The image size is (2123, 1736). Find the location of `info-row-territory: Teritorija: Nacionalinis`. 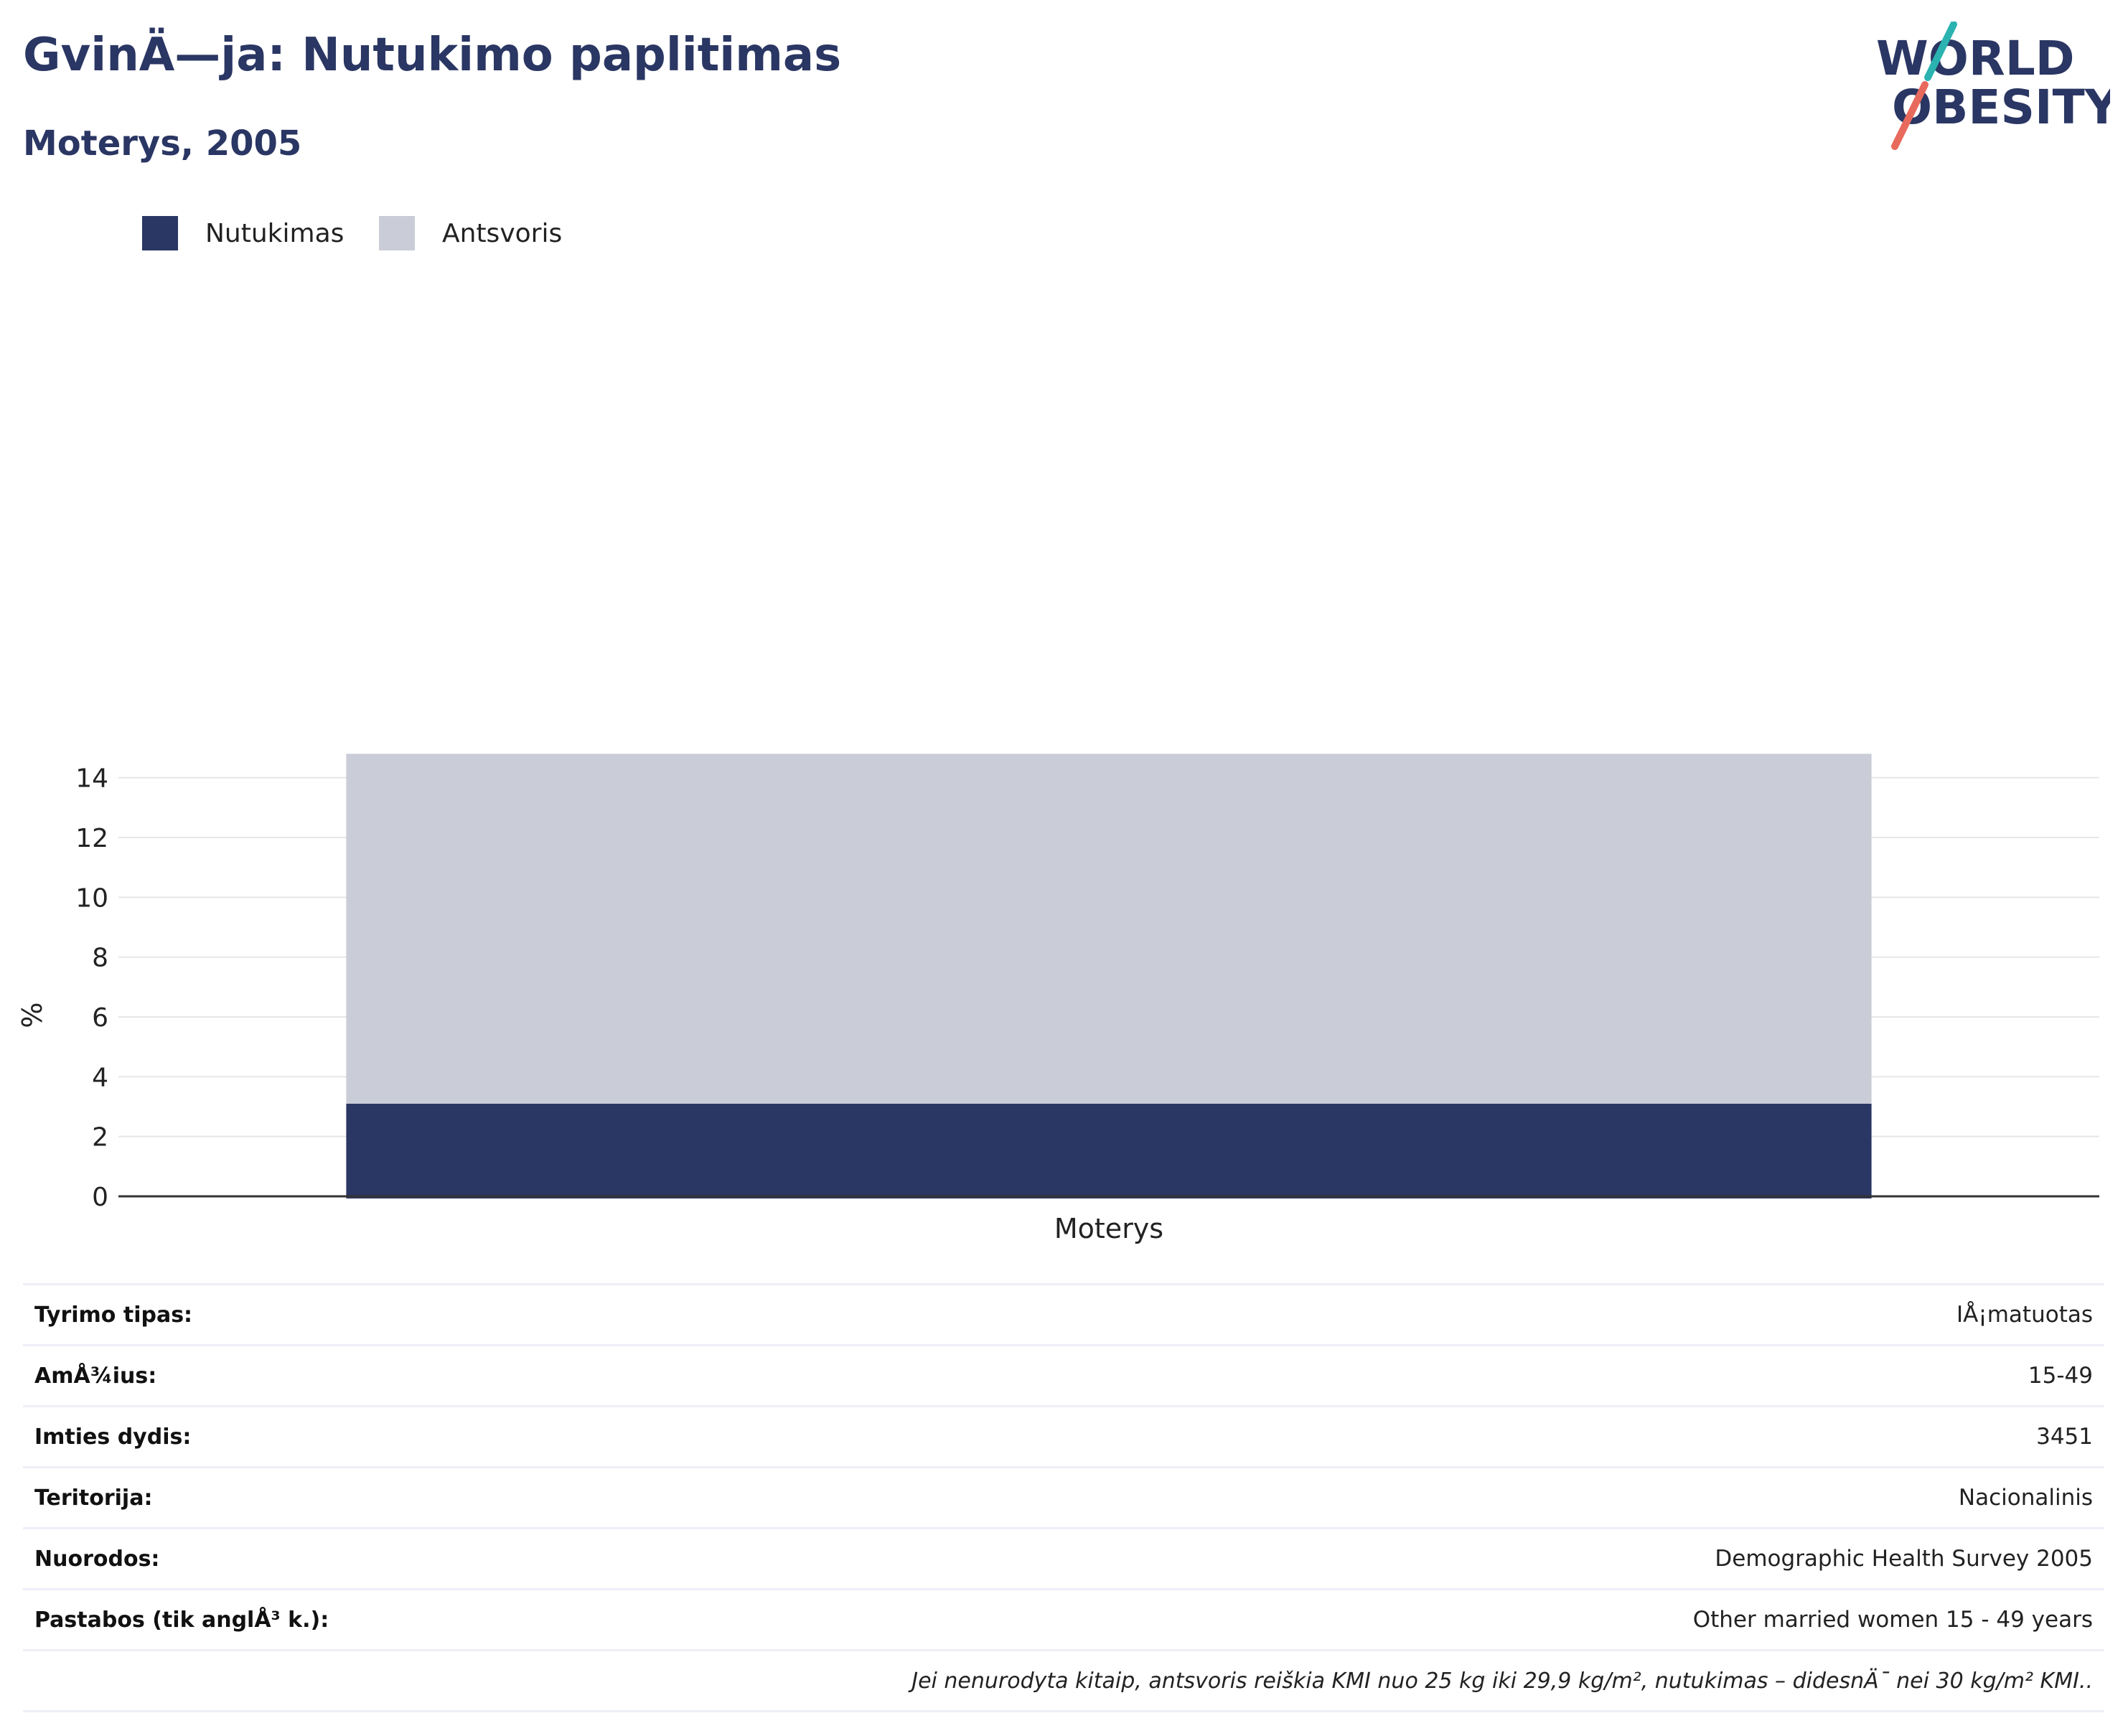

info-row-territory: Teritorija: Nacionalinis is located at coordinates (1063, 1496).